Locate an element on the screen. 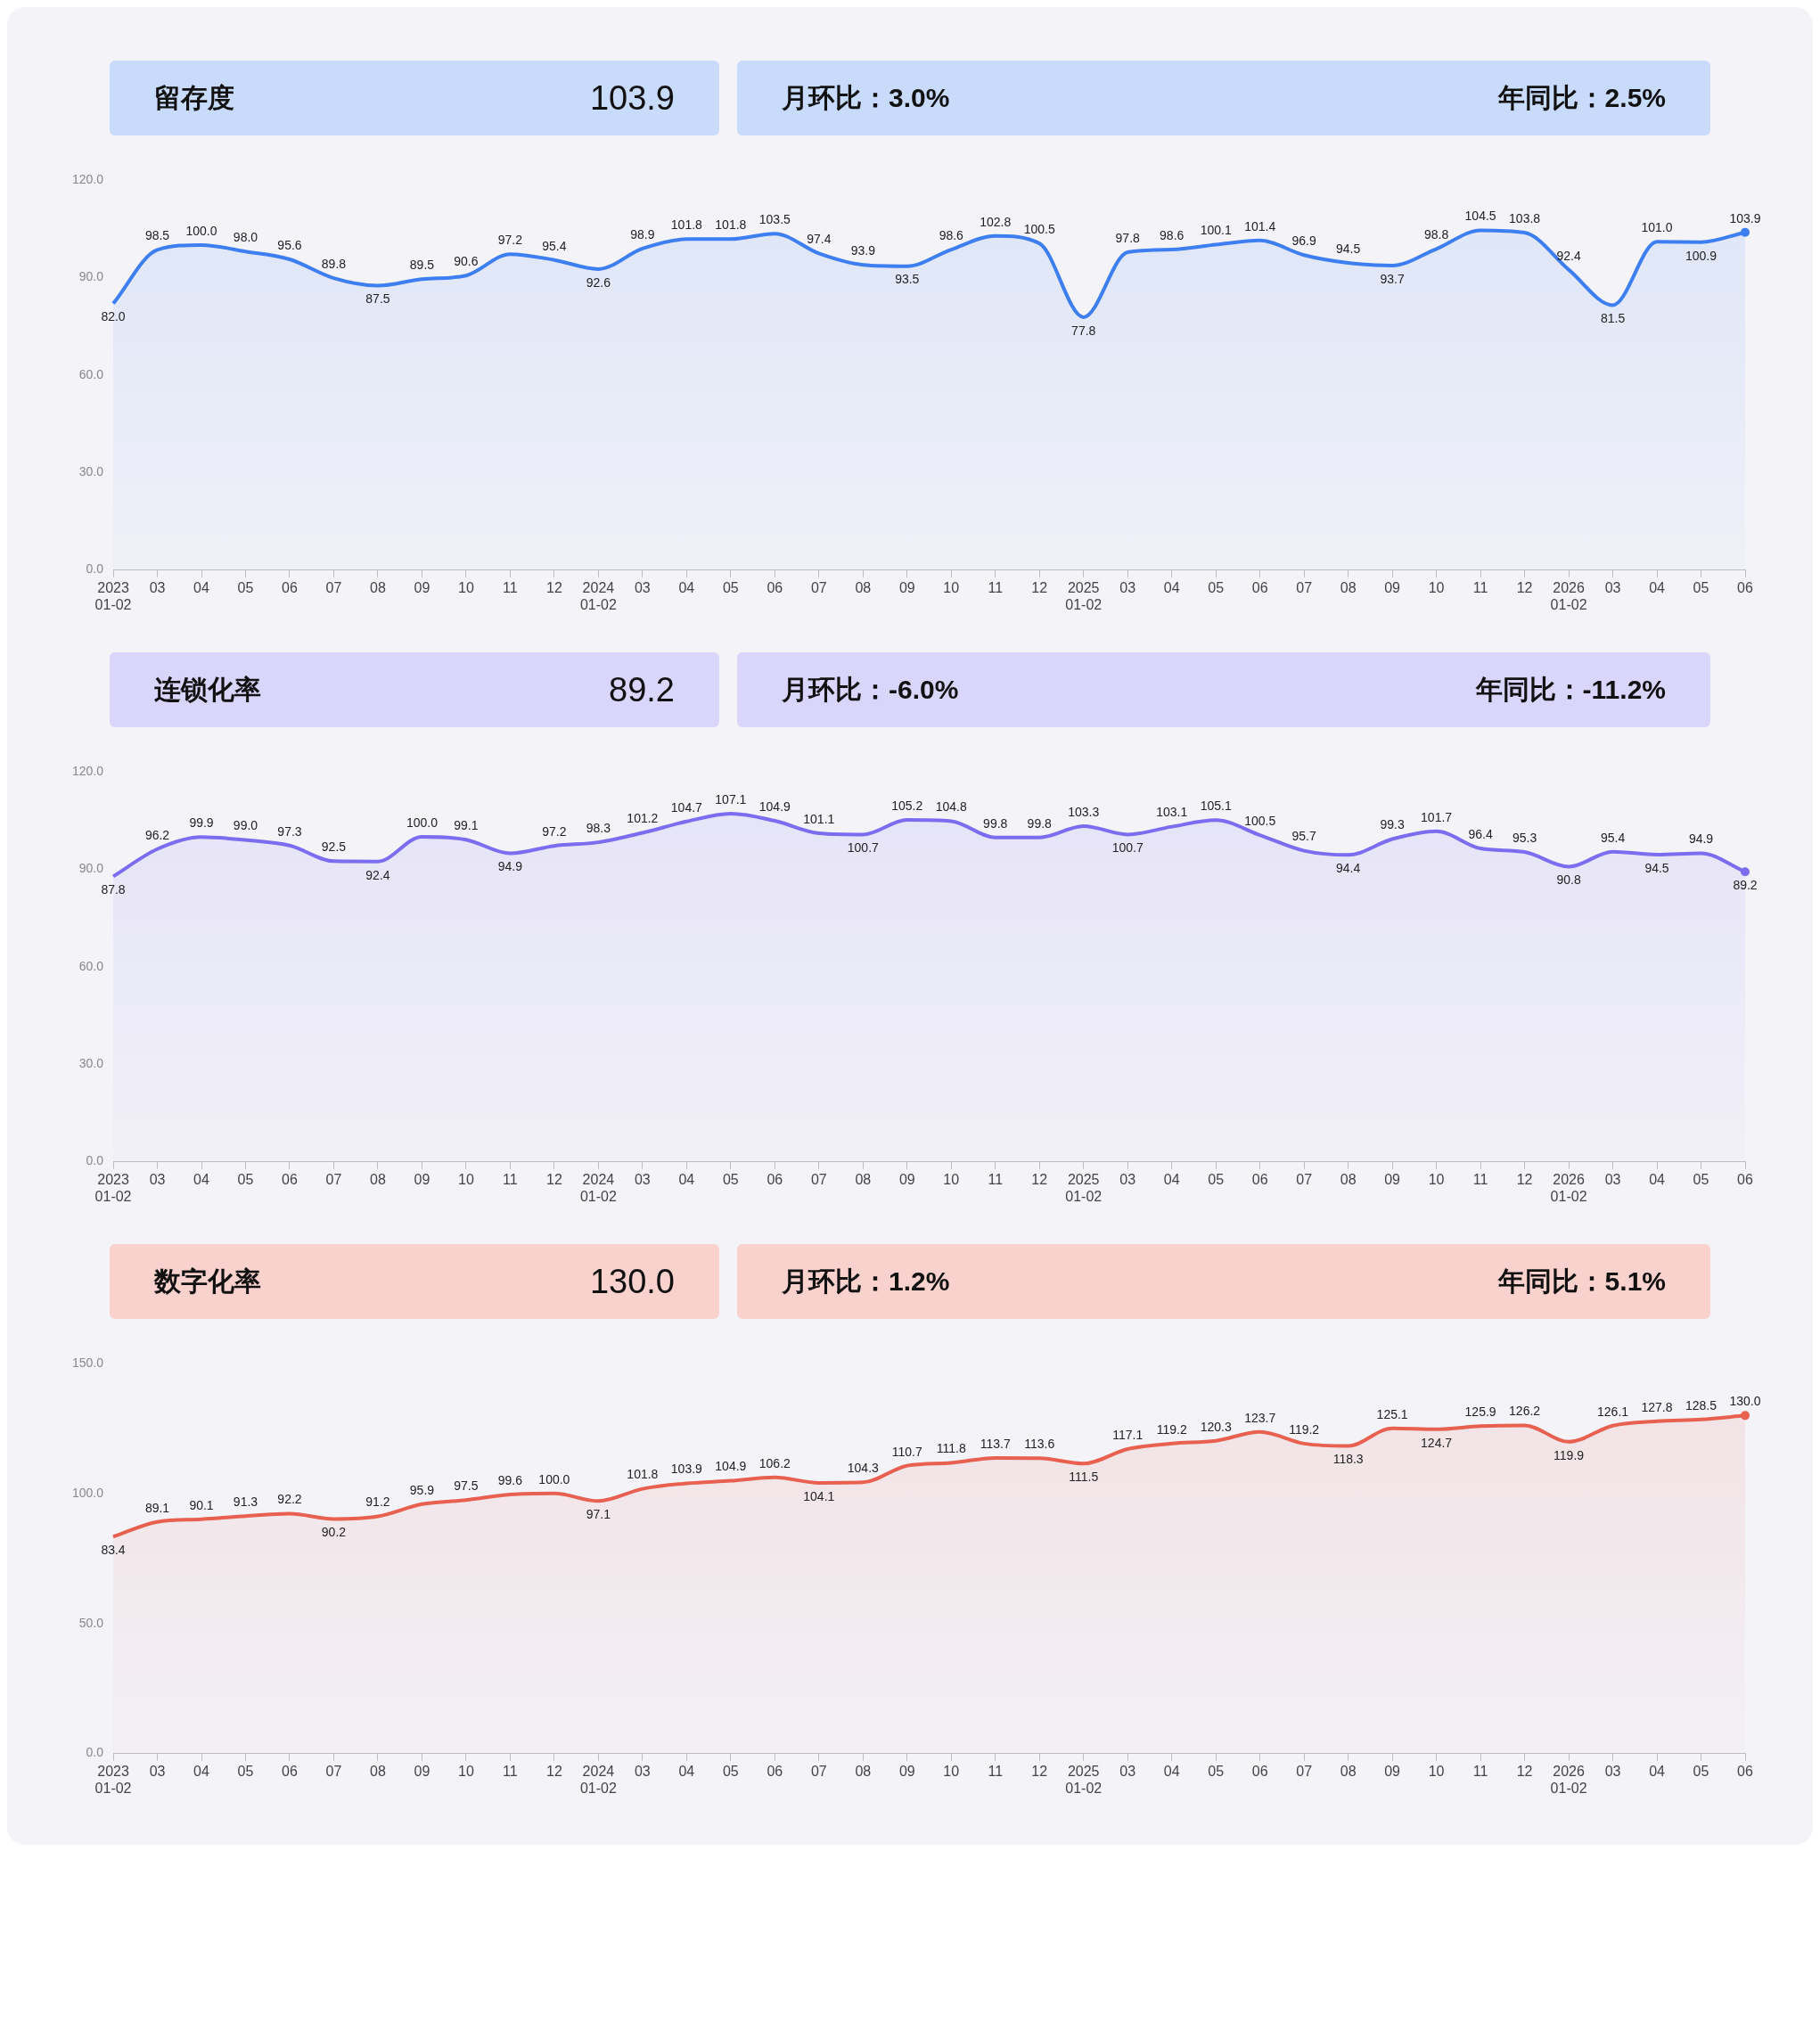 This screenshot has width=1820, height=2031. data-label: 101.1 is located at coordinates (819, 818).